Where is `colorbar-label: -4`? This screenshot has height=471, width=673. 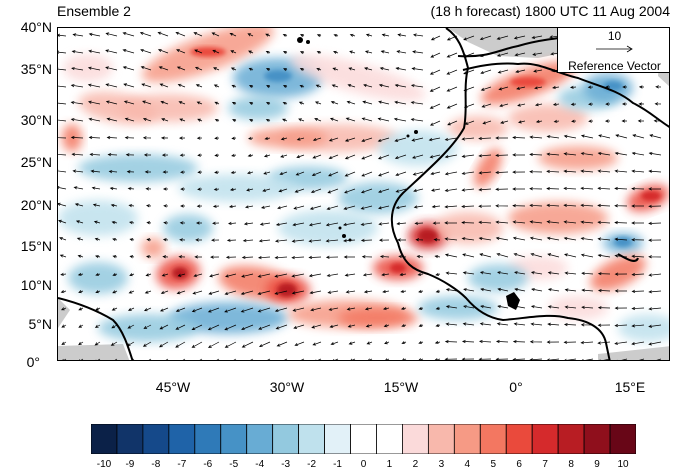 colorbar-label: -4 is located at coordinates (260, 464).